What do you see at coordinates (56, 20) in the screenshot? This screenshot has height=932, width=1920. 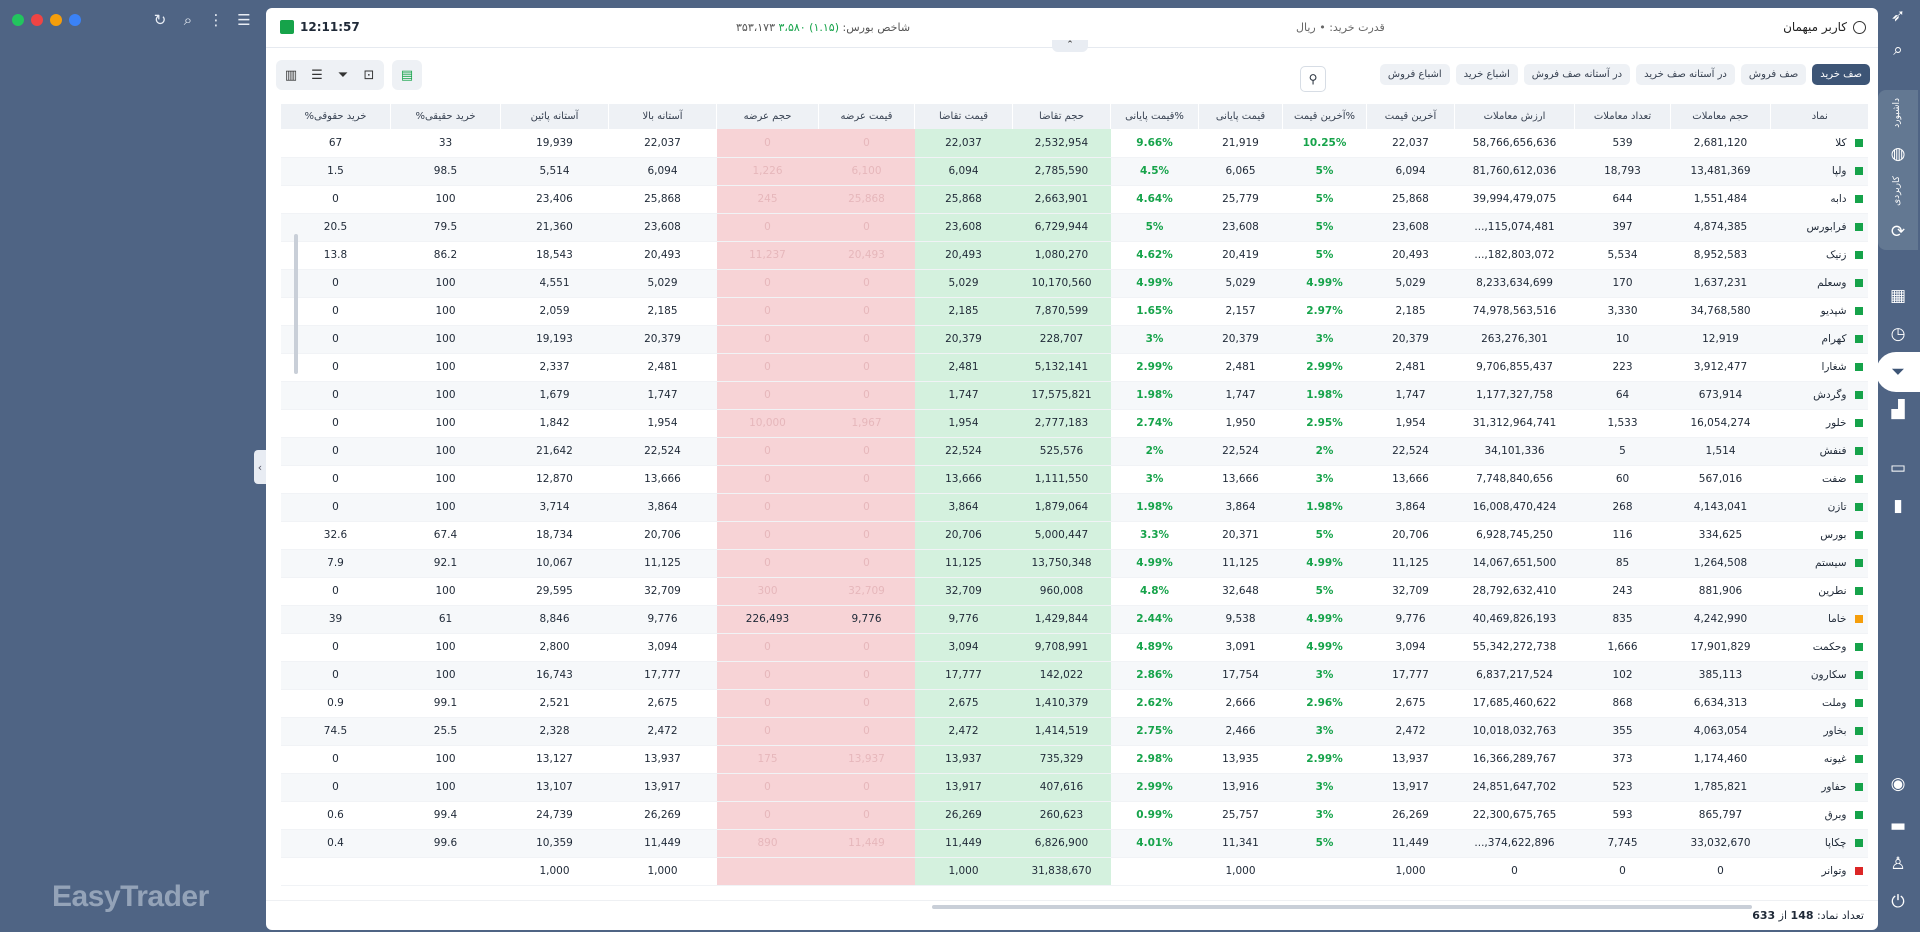 I see `window-dot-yellow` at bounding box center [56, 20].